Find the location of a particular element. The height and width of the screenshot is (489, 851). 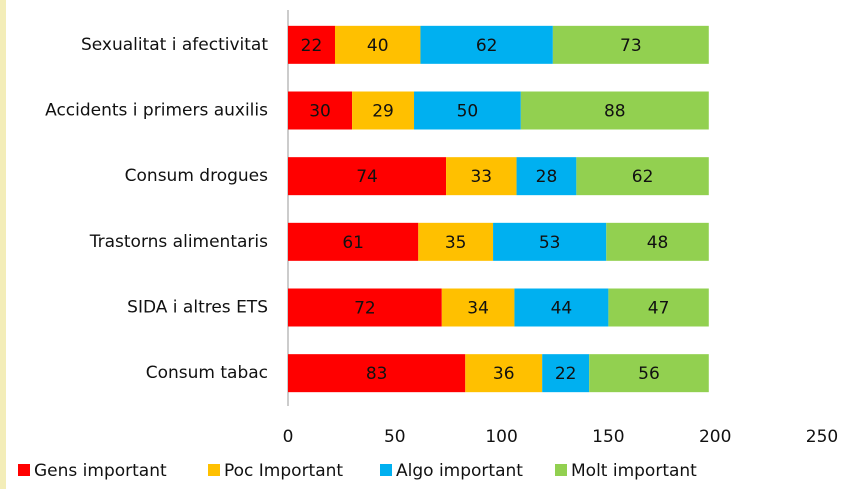

data-label: 53 is located at coordinates (550, 243).